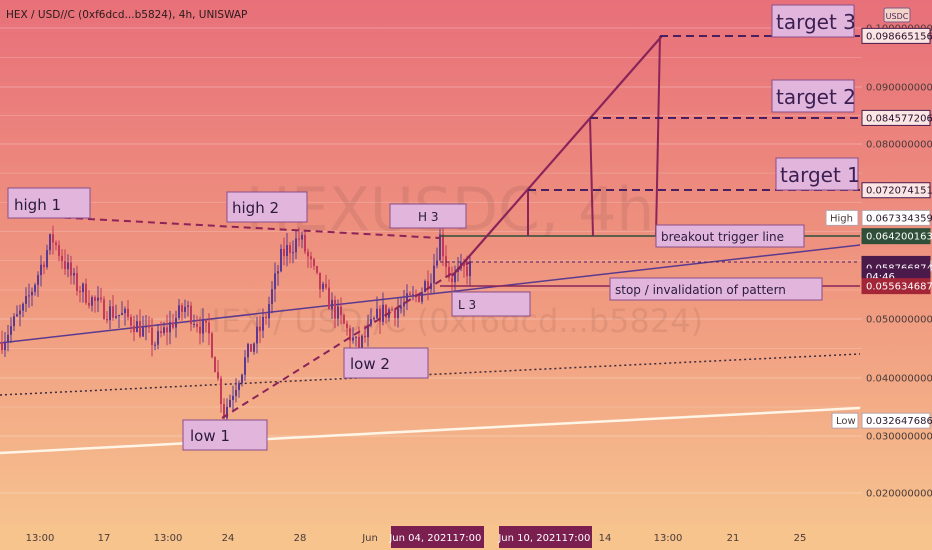 The width and height of the screenshot is (932, 550). I want to click on label-breakout-trigger-text: breakout trigger line, so click(722, 237).